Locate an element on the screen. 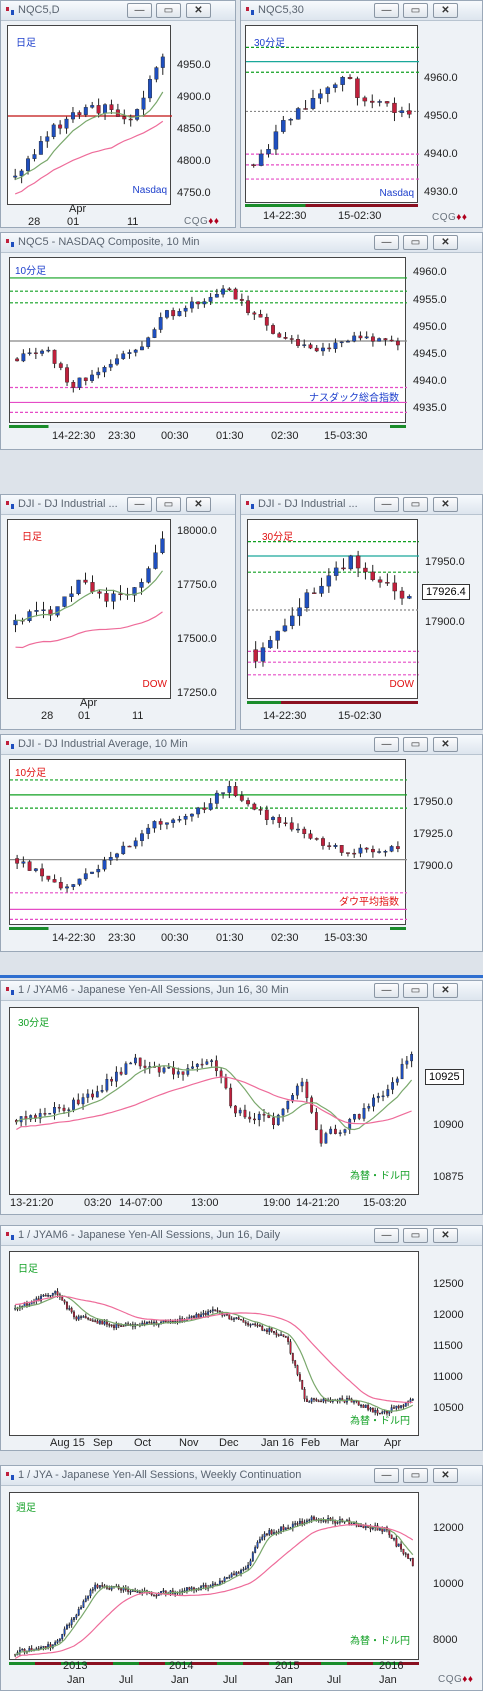 This screenshot has height=1691, width=483. chart-plot-area: 10分足 ナスダック総合指数 is located at coordinates (208, 340).